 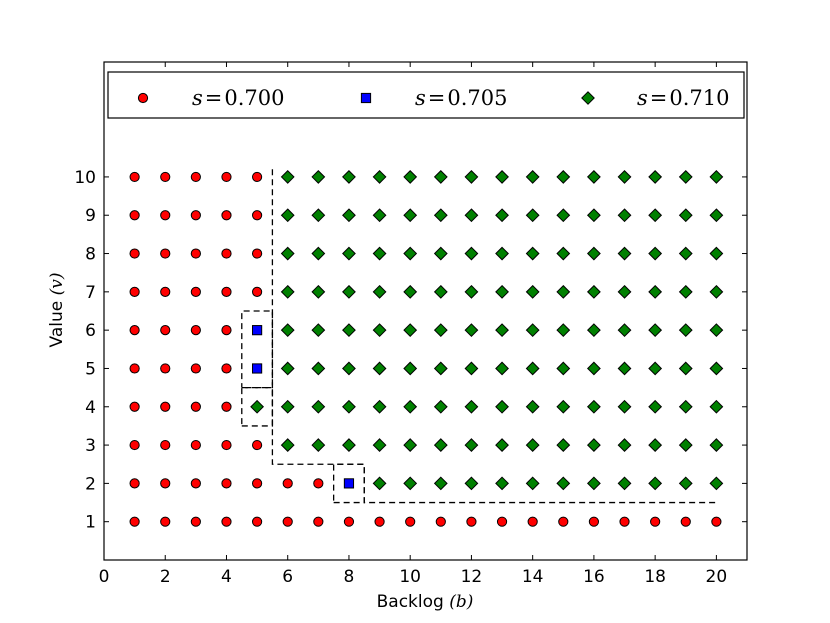 What do you see at coordinates (226, 577) in the screenshot?
I see `x-tick-label: 4` at bounding box center [226, 577].